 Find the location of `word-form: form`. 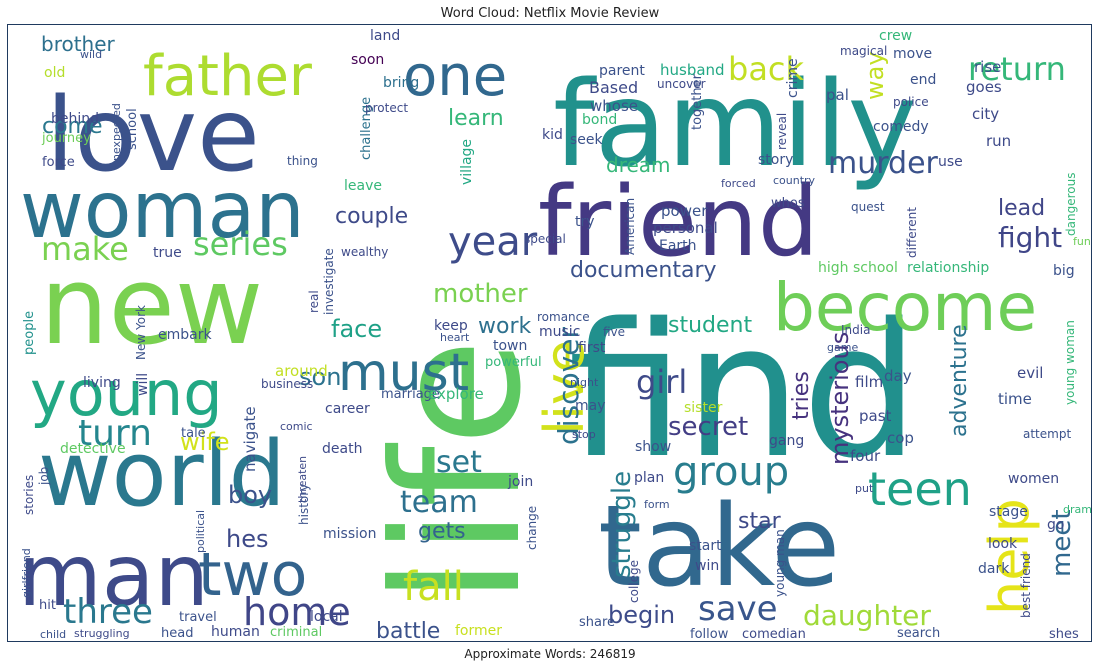

word-form: form is located at coordinates (657, 504).